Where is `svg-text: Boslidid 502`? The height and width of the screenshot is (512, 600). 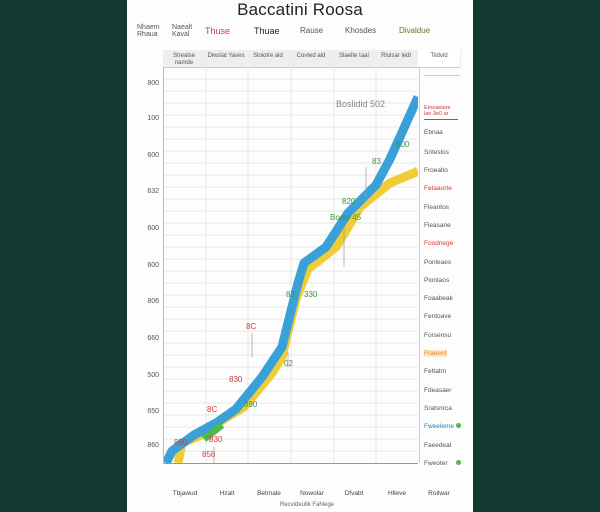 svg-text: Boslidid 502 is located at coordinates (360, 104).